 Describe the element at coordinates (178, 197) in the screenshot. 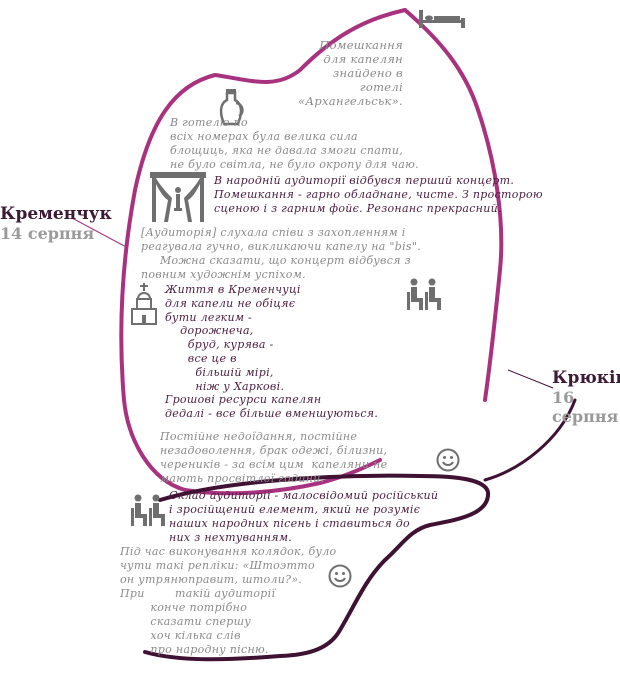

I see `stage-curtain-icon` at that location.